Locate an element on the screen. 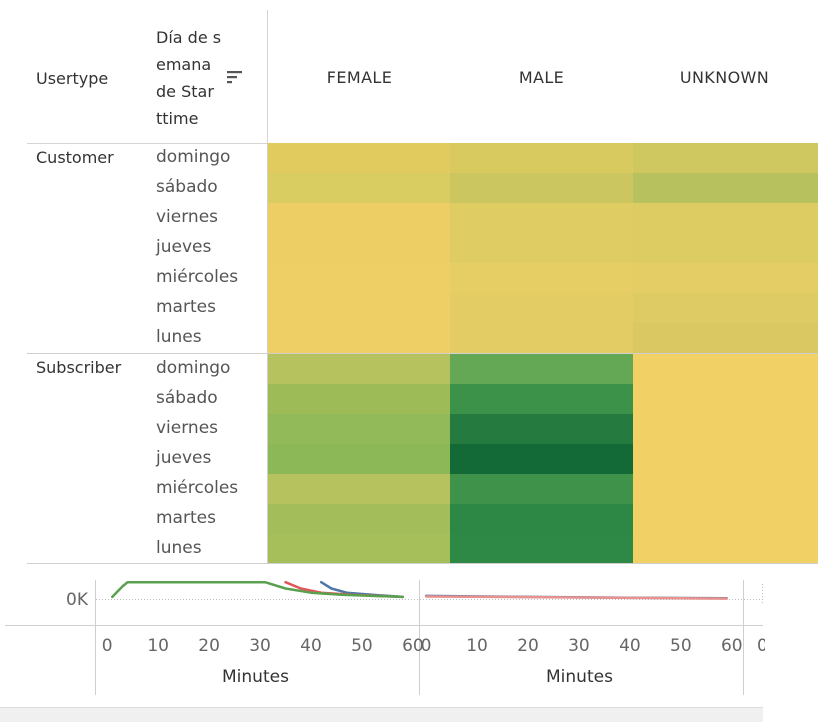 Image resolution: width=833 pixels, height=722 pixels. x-axis-title-right: Minutes is located at coordinates (579, 677).